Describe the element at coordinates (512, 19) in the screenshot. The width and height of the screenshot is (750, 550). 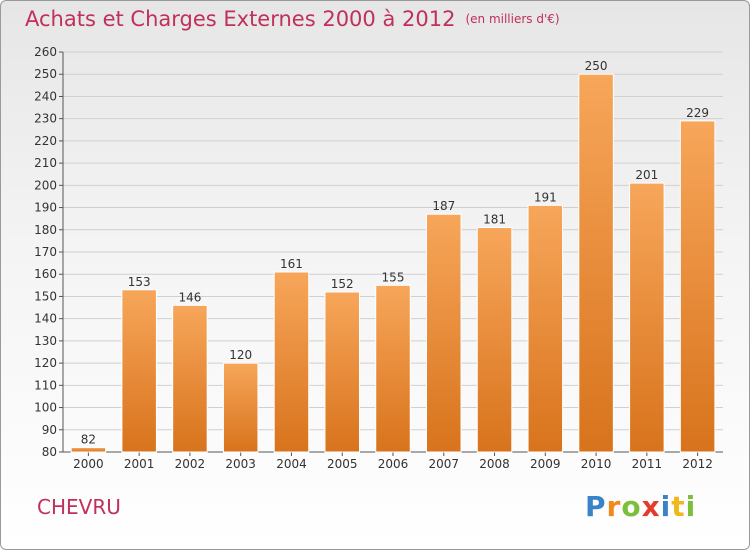
I see `chart-unit: (en milliers d'€)` at that location.